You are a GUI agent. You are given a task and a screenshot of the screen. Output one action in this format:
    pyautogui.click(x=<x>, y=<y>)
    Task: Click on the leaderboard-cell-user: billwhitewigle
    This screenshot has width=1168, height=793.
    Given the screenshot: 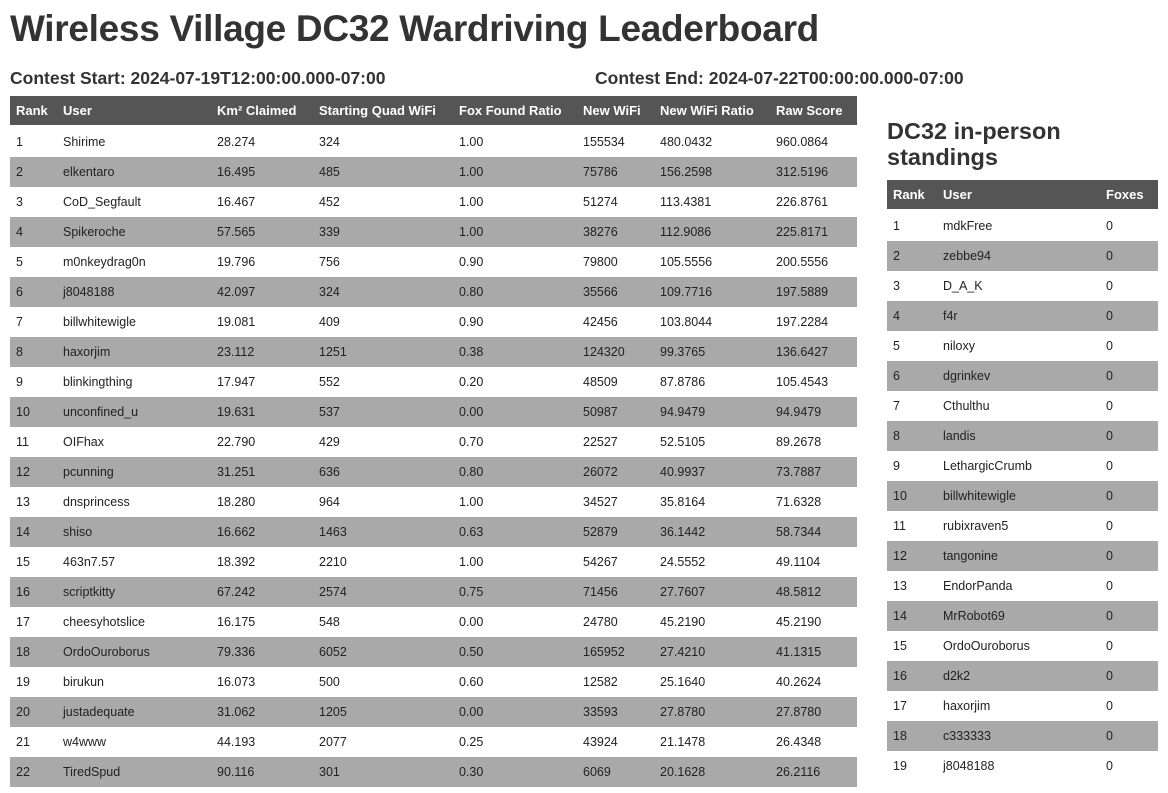 What is the action you would take?
    pyautogui.click(x=99, y=322)
    